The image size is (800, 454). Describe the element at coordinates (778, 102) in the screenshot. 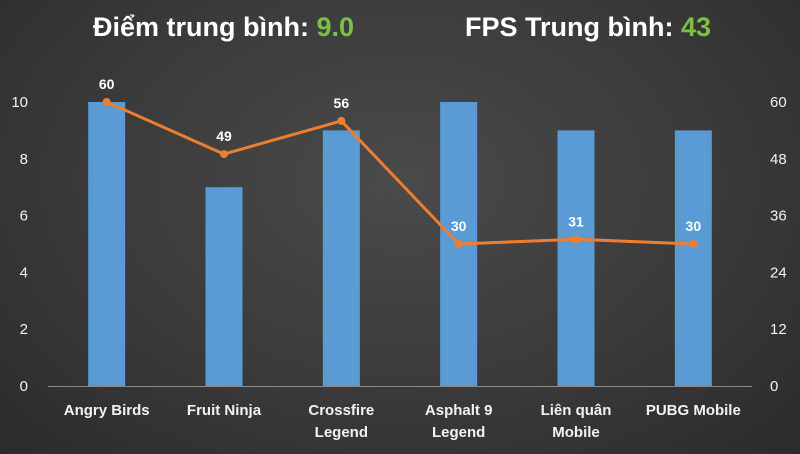

I see `y-right-tick-label: 60` at that location.